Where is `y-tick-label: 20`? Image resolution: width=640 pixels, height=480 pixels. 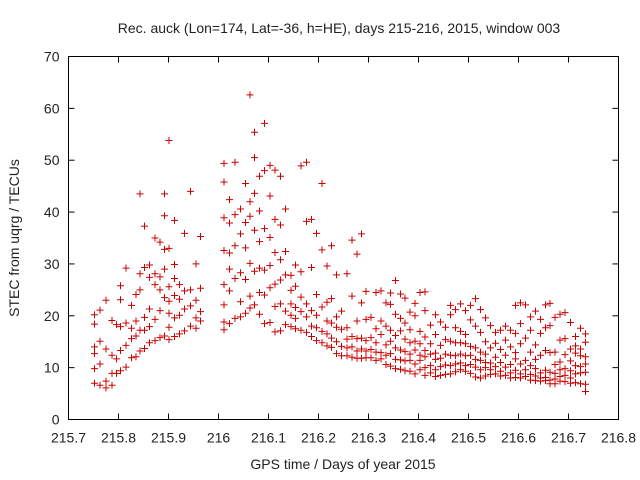 y-tick-label: 20 is located at coordinates (52, 316).